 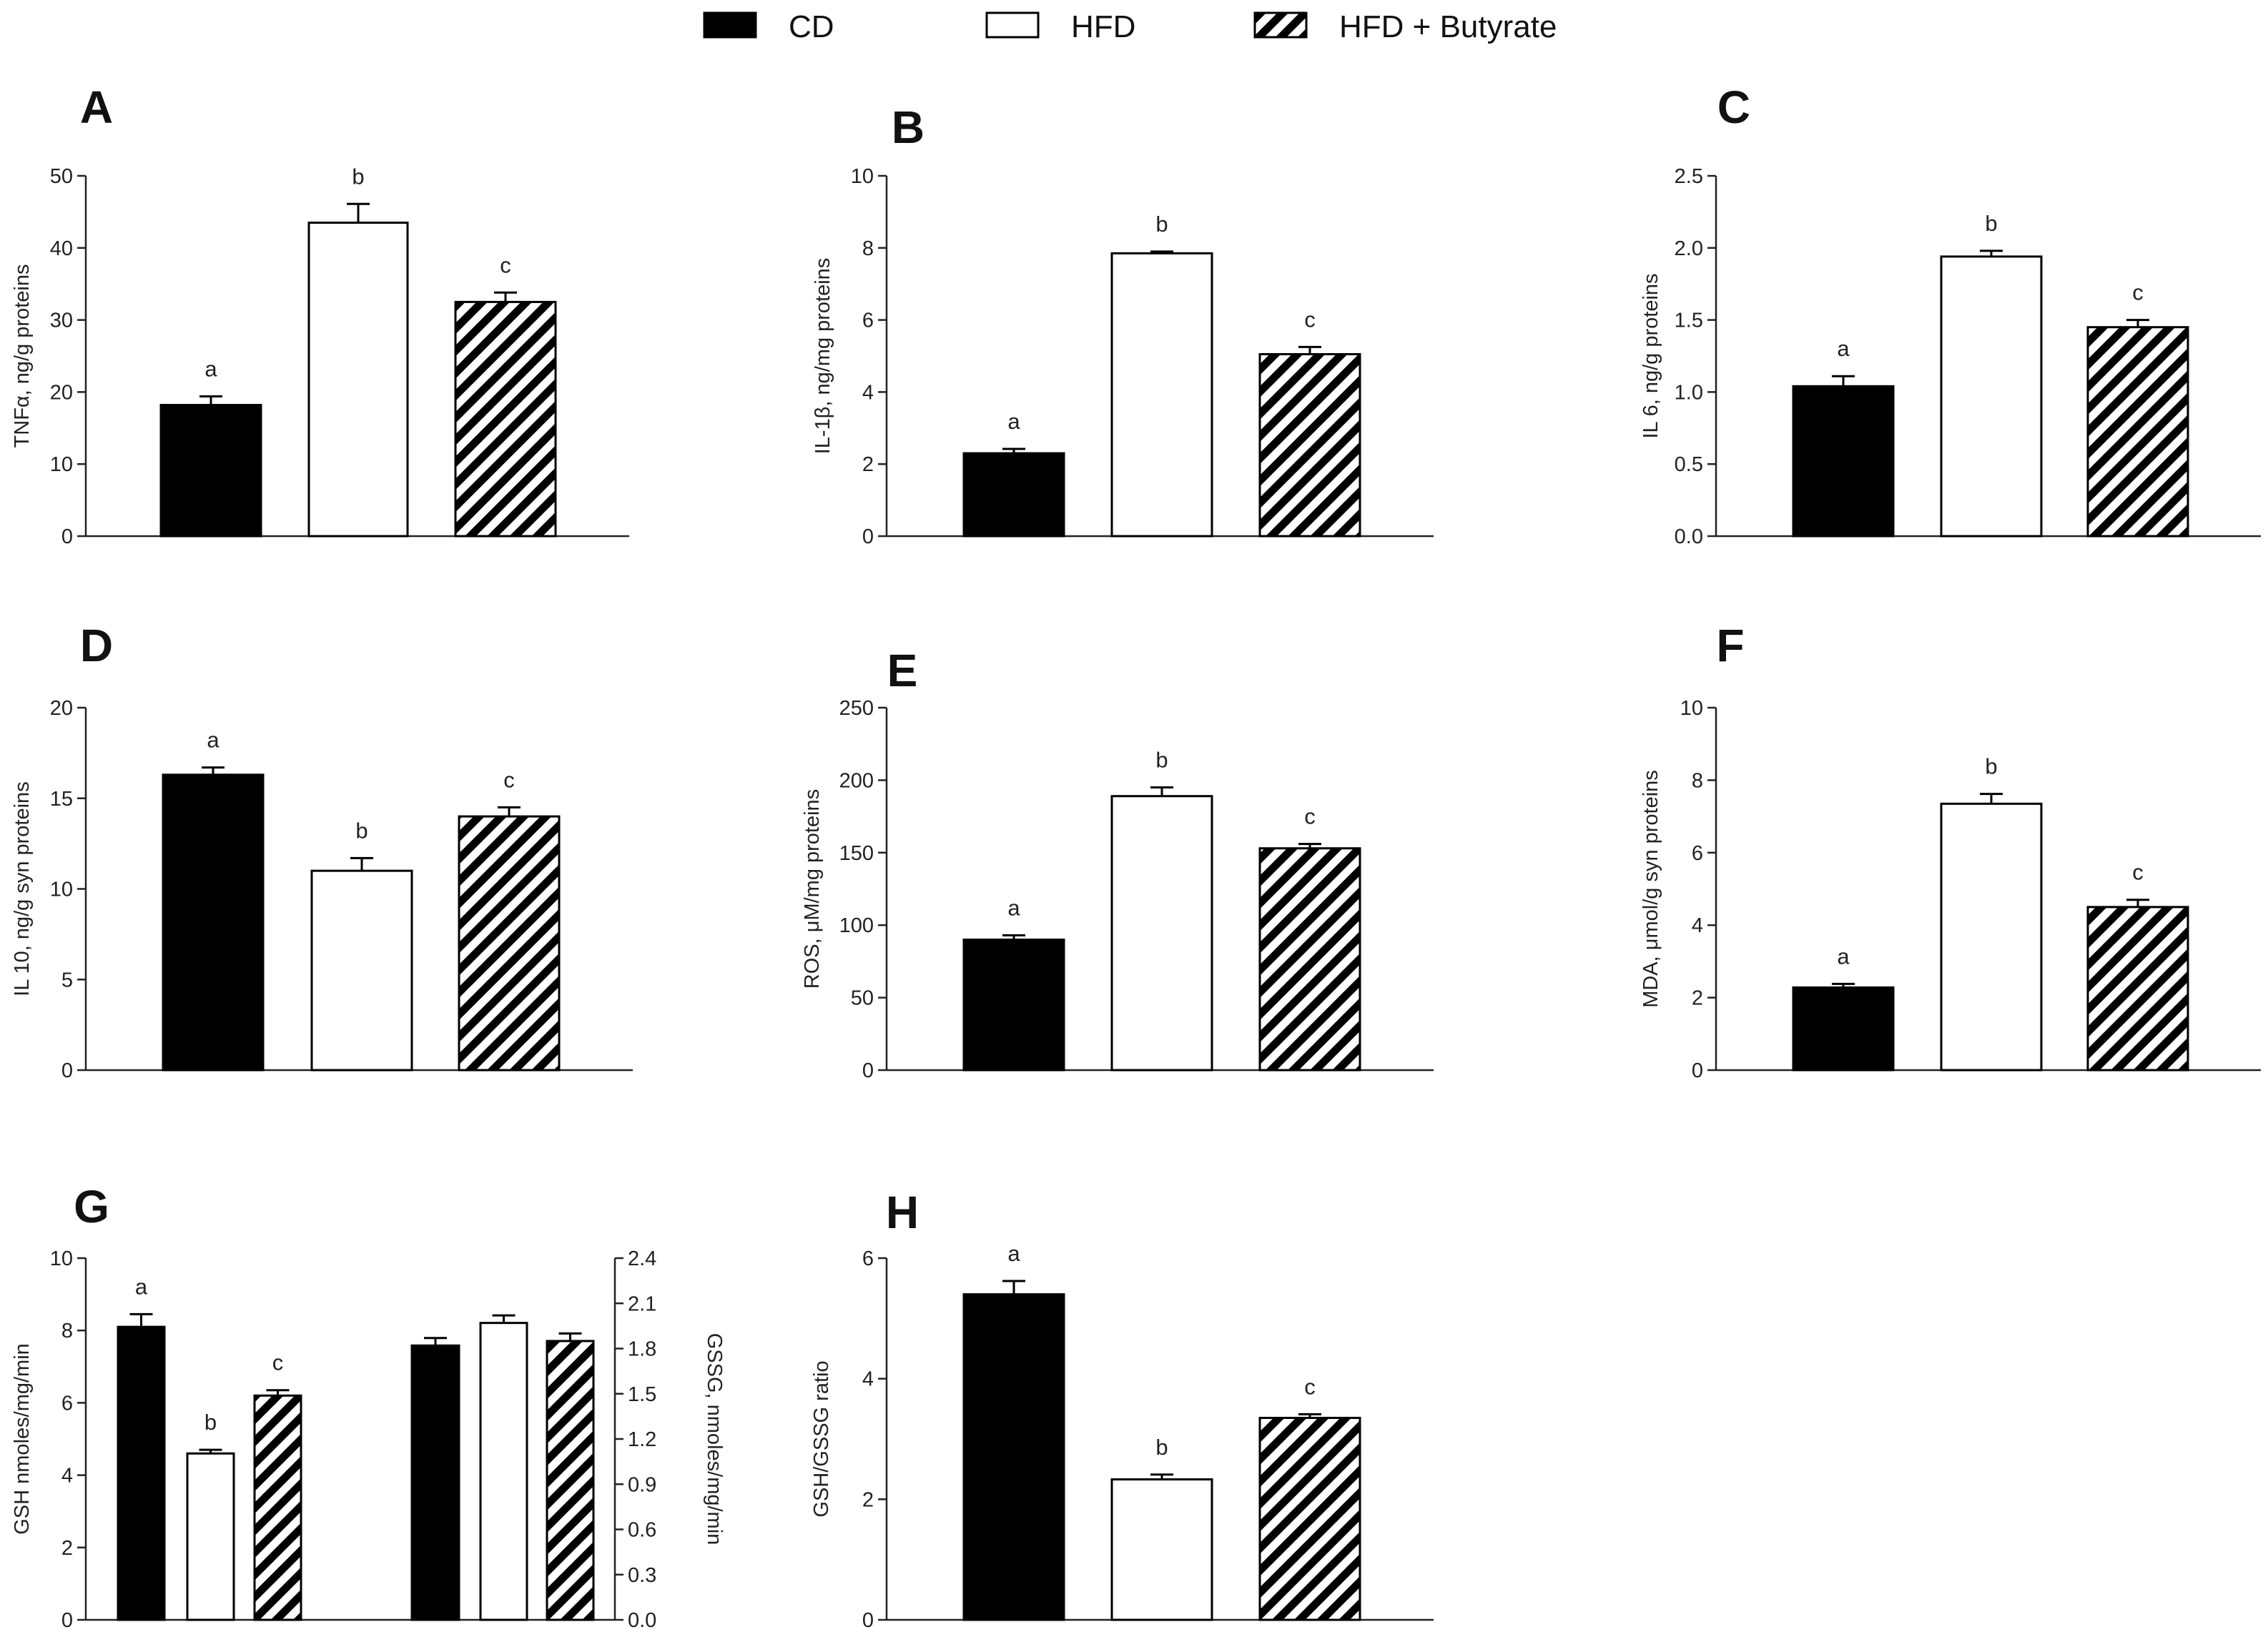 I want to click on panel-d: D 0 5 10 15 20 IL 10, ng/g syn proteins a b c, so click(x=322, y=851).